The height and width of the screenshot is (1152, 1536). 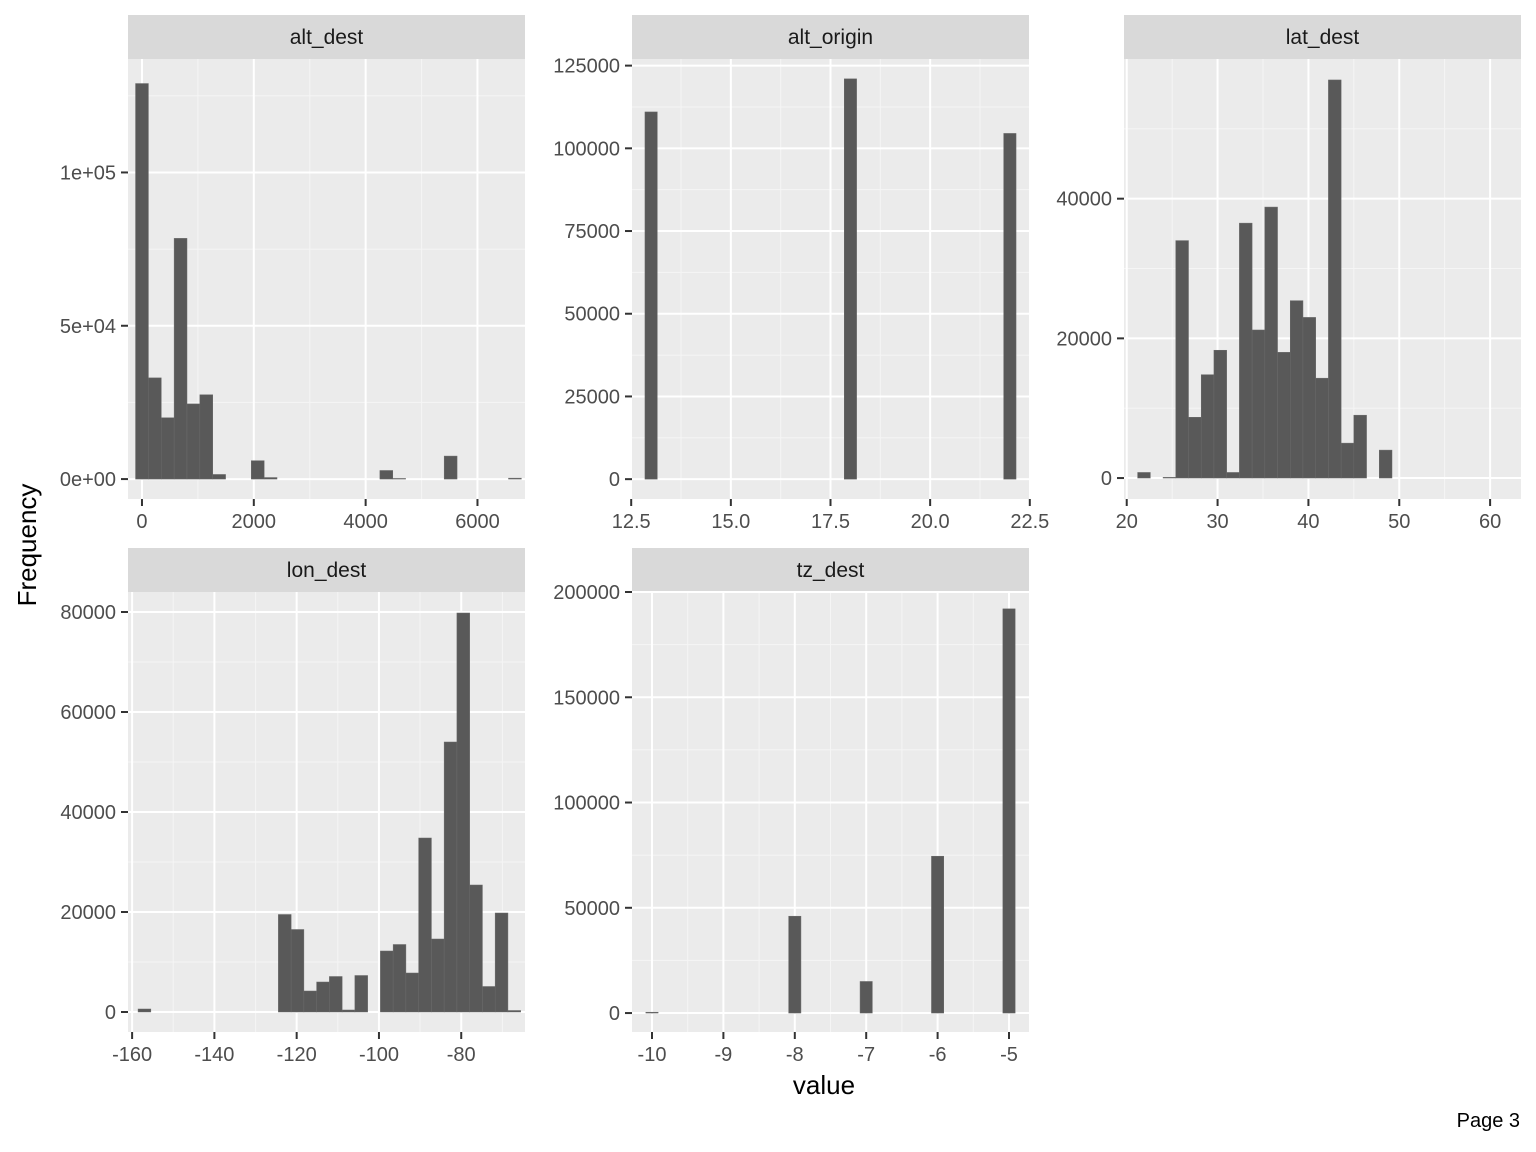 What do you see at coordinates (1308, 522) in the screenshot?
I see `x-tick-label: 40` at bounding box center [1308, 522].